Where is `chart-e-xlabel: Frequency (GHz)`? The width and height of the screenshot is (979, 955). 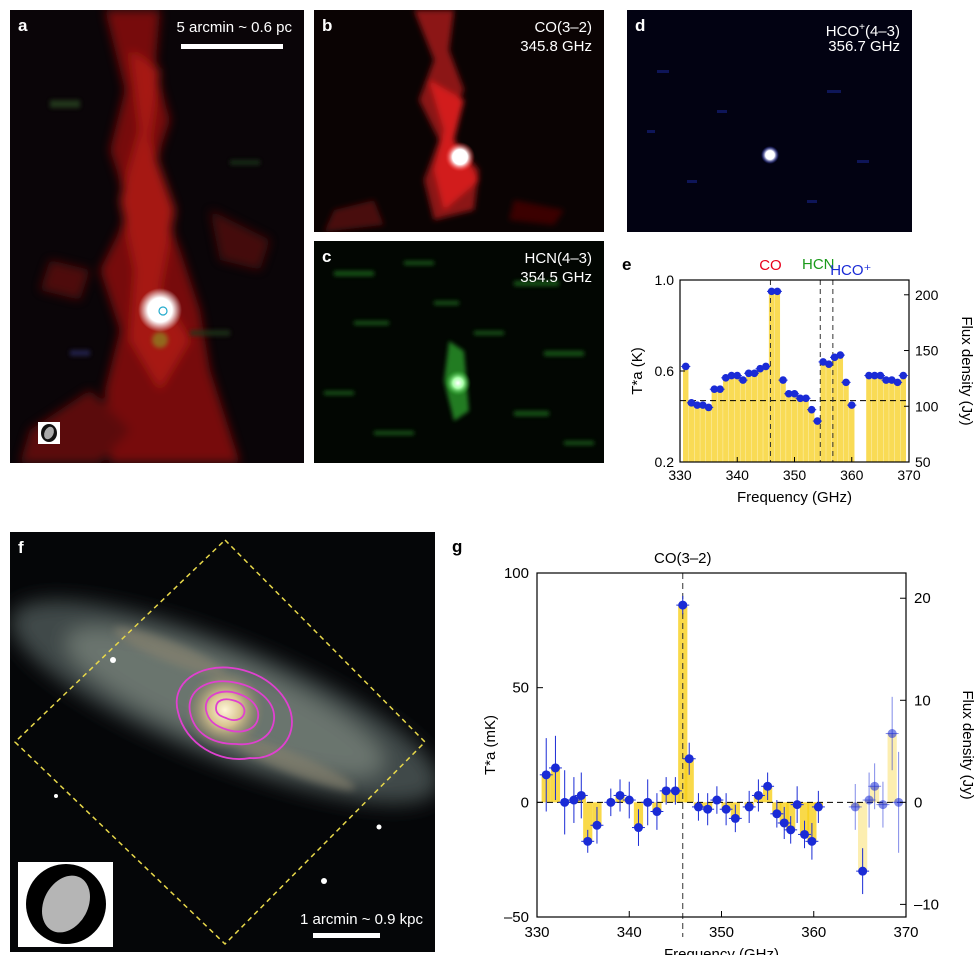 chart-e-xlabel: Frequency (GHz) is located at coordinates (794, 497).